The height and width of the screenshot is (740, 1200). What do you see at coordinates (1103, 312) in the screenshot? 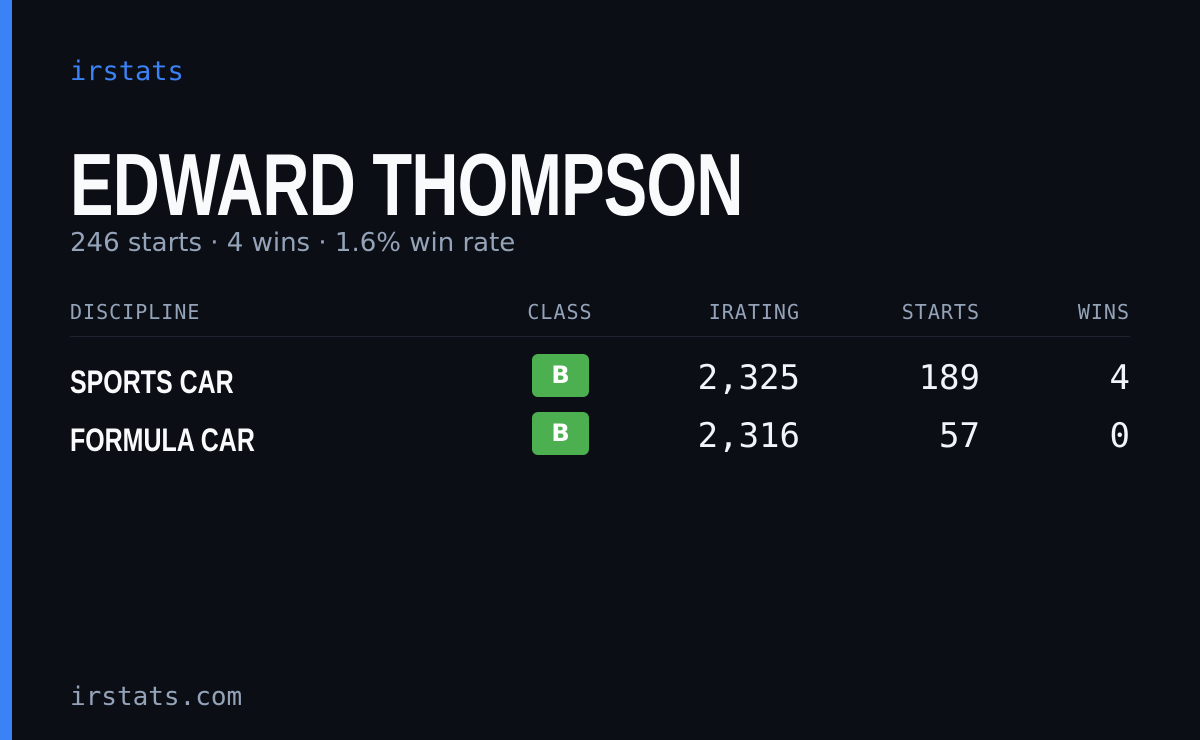
I see `column-header: WINS` at bounding box center [1103, 312].